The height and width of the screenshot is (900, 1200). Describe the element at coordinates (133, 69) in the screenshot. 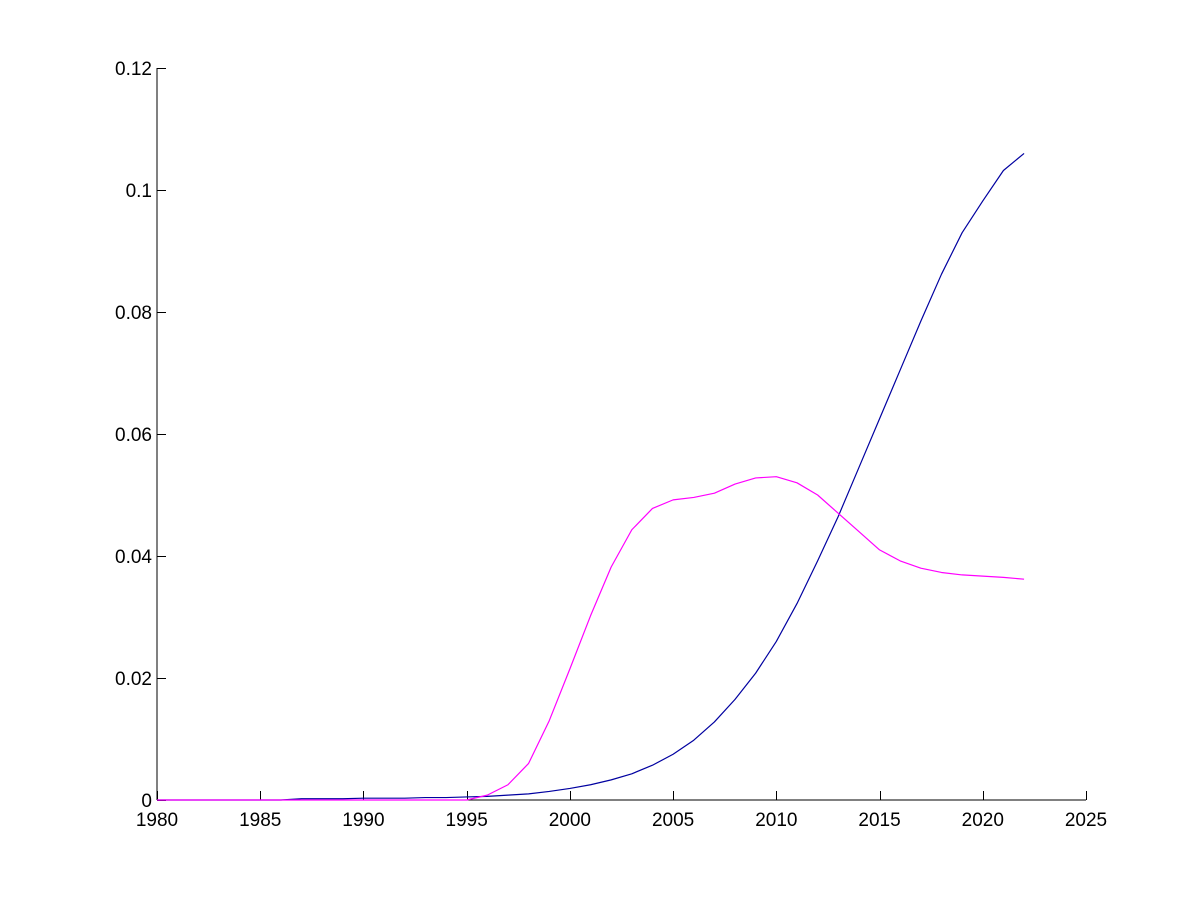

I see `y-tick-label: 0.12` at that location.